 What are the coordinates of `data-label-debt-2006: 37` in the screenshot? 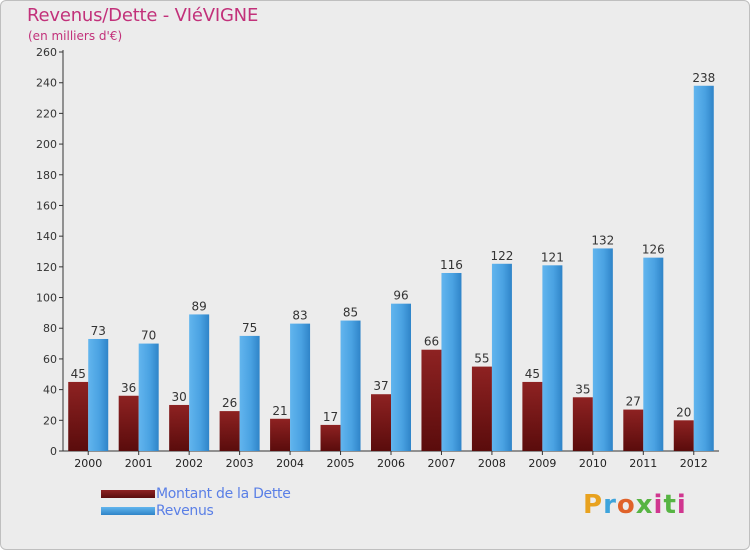 It's located at (380, 386).